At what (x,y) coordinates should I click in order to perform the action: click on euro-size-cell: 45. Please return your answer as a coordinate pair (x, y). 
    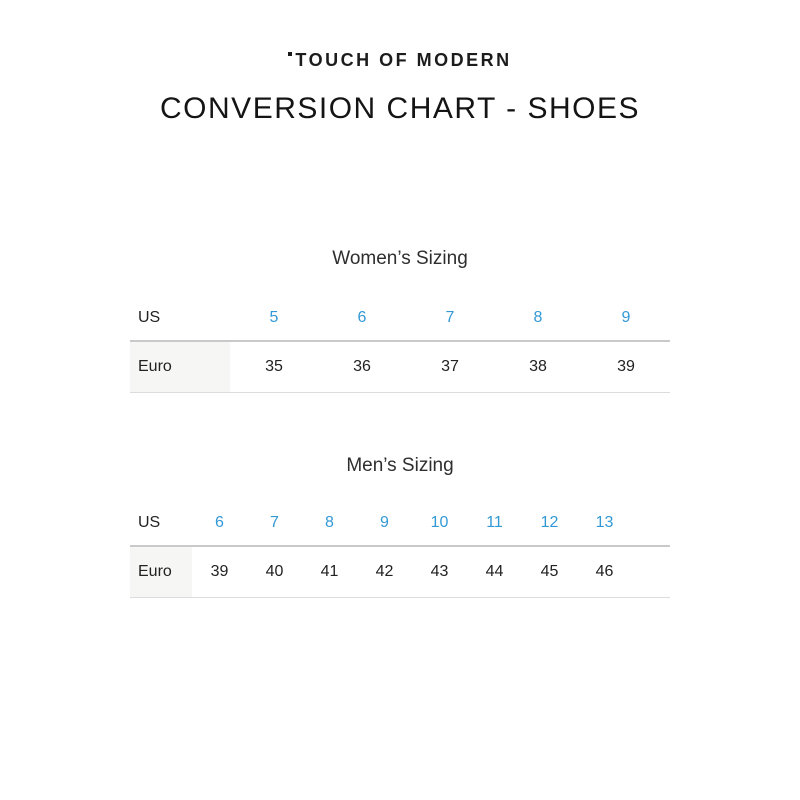
    Looking at the image, I should click on (549, 572).